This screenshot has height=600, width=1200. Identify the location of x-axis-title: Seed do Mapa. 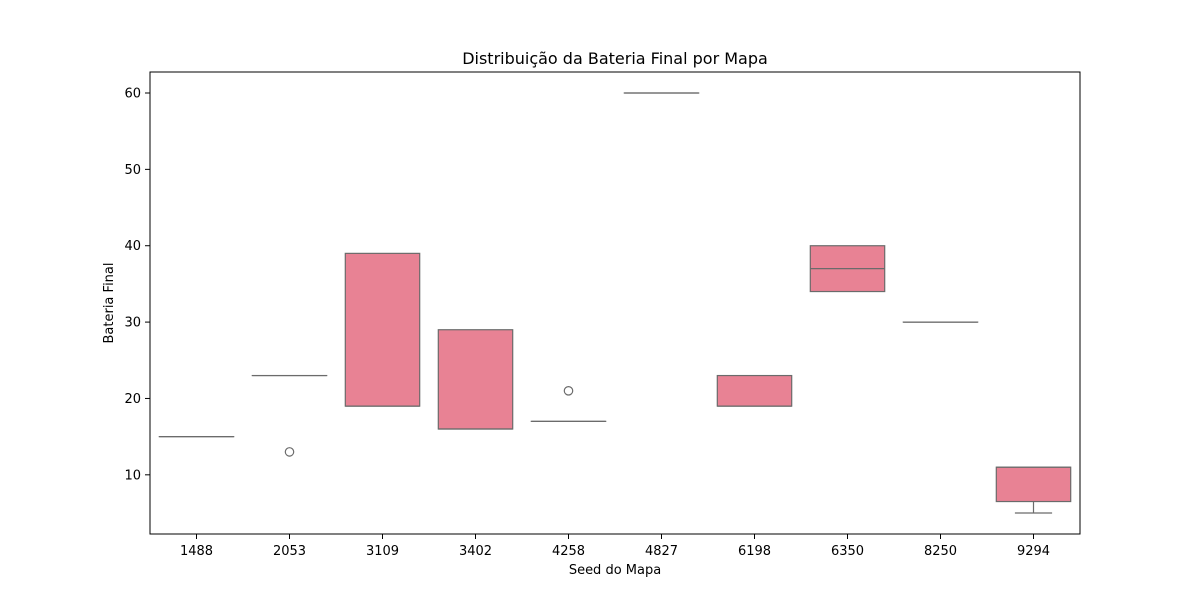
(615, 570).